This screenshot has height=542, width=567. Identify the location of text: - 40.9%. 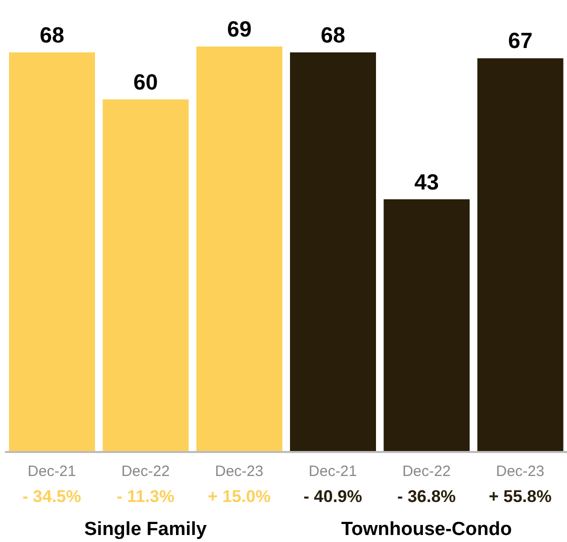
(333, 496).